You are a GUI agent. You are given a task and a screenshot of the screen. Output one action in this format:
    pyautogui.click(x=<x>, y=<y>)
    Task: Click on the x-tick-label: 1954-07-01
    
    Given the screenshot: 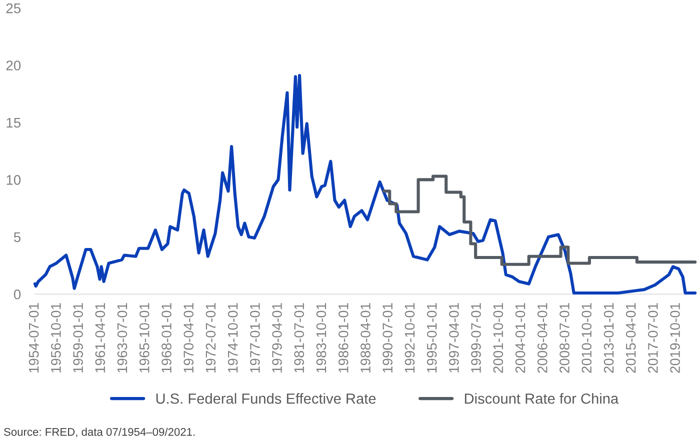 What is the action you would take?
    pyautogui.click(x=33, y=337)
    